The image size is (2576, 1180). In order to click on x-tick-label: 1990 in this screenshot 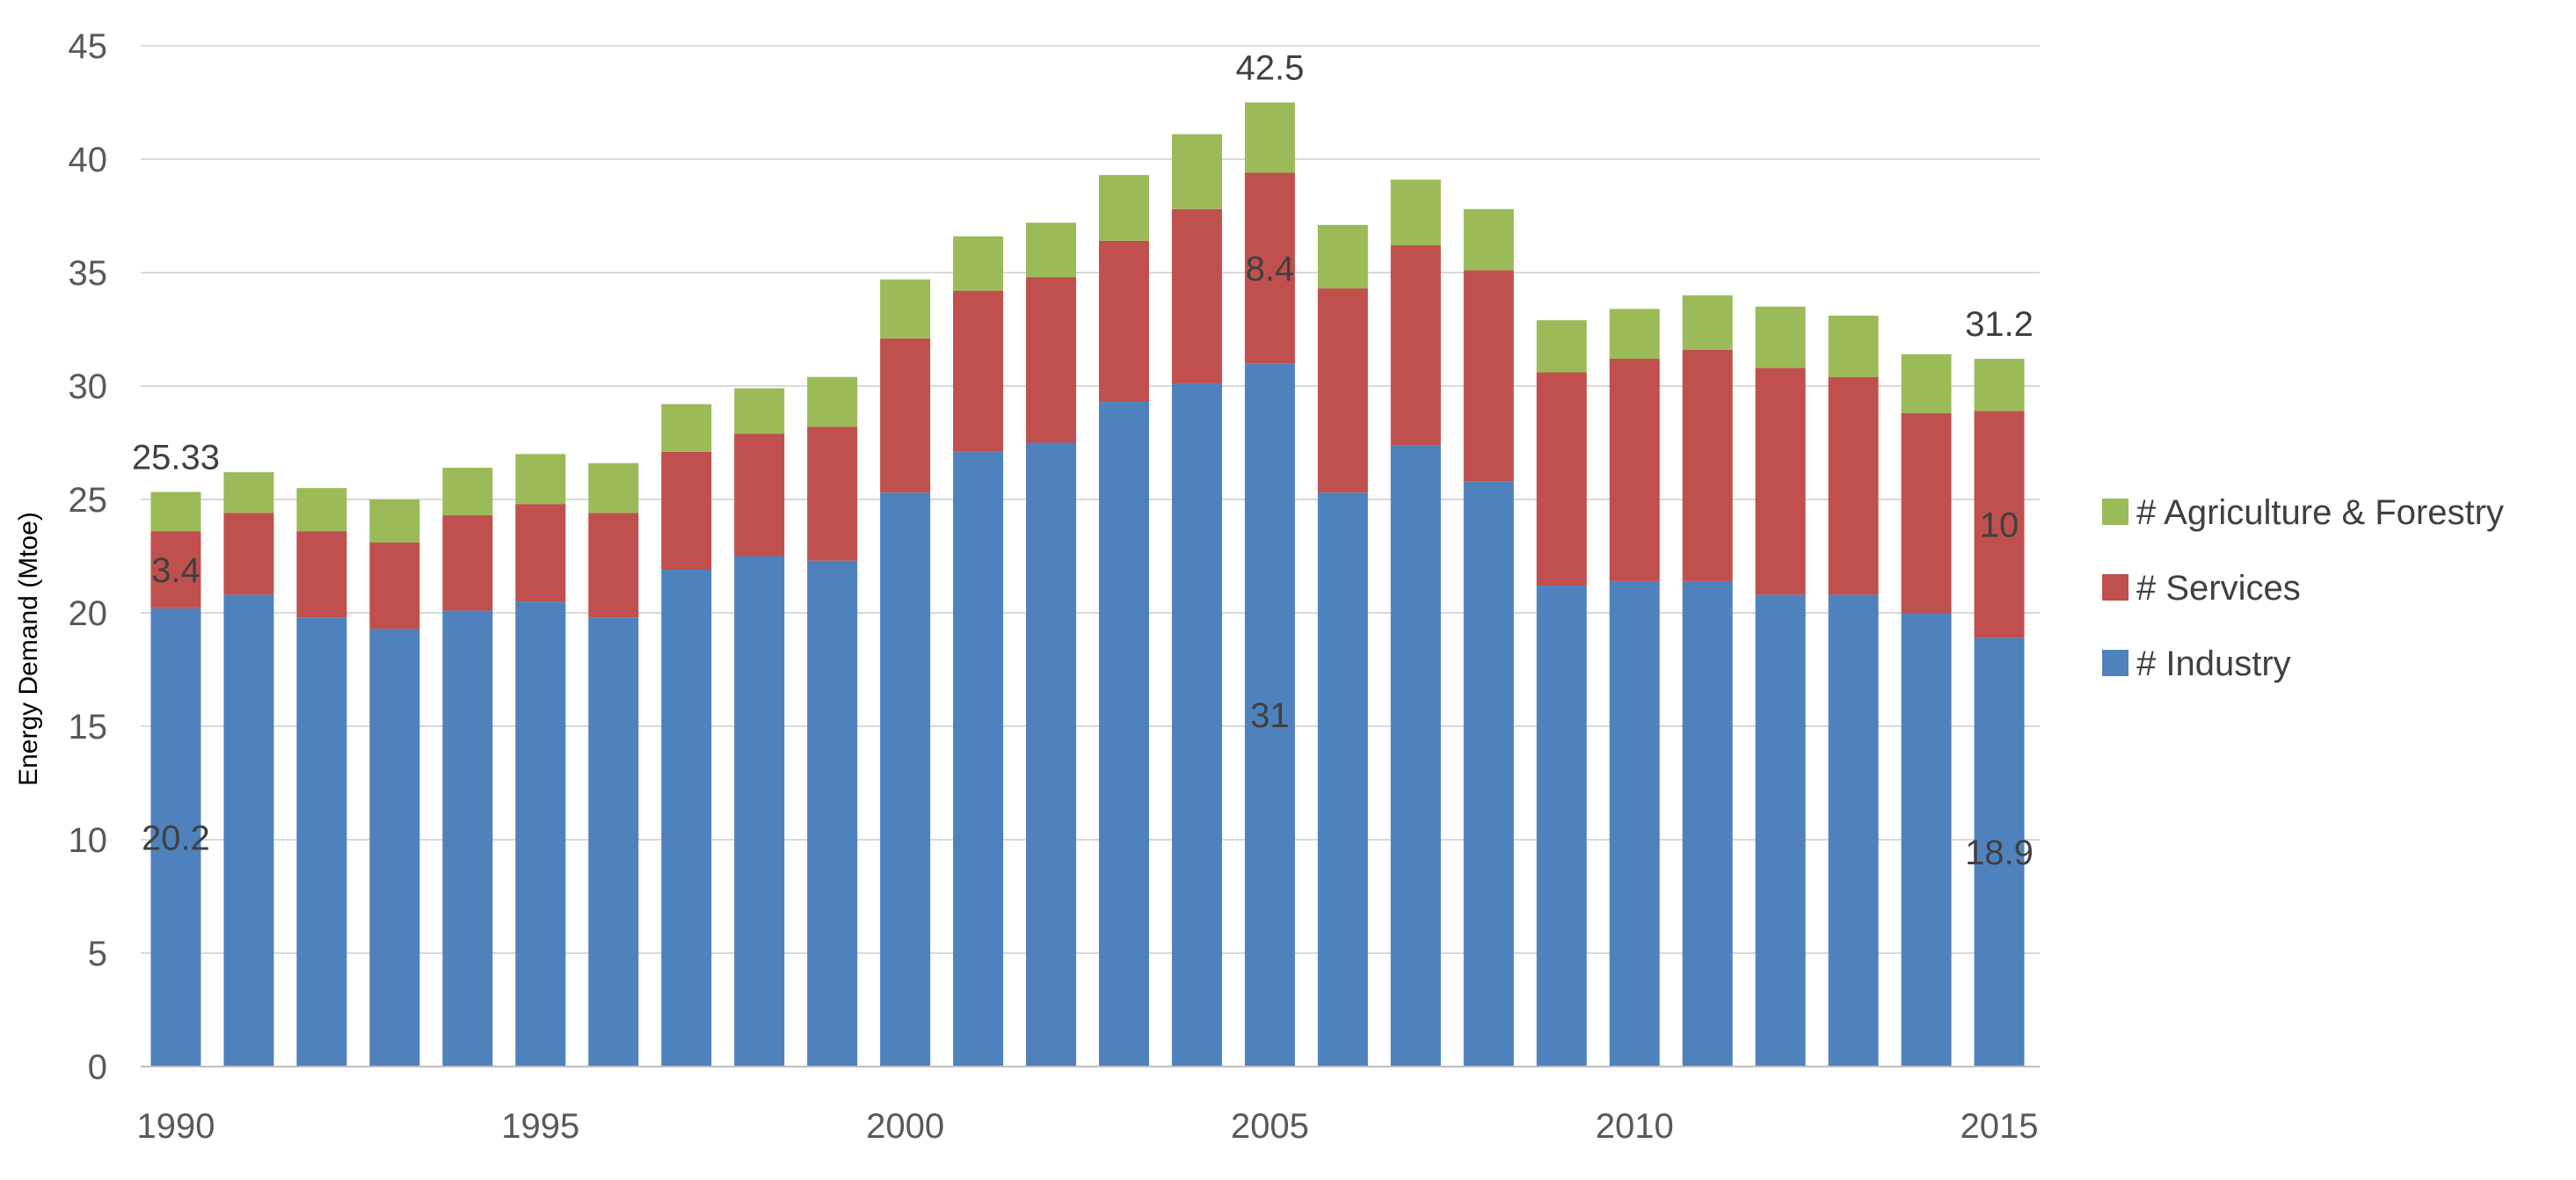, I will do `click(176, 1126)`.